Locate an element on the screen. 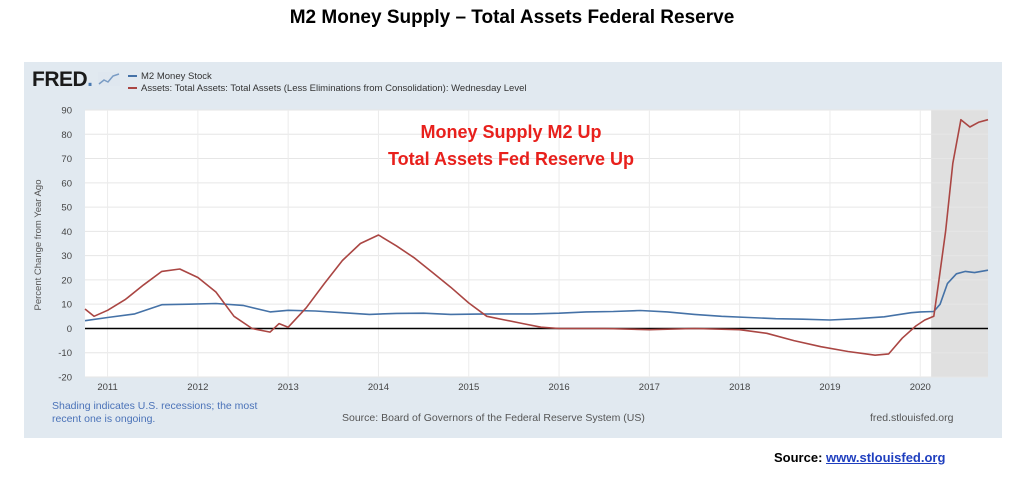 Image resolution: width=1024 pixels, height=479 pixels. fred-url: fred.stlouisfed.org is located at coordinates (912, 418).